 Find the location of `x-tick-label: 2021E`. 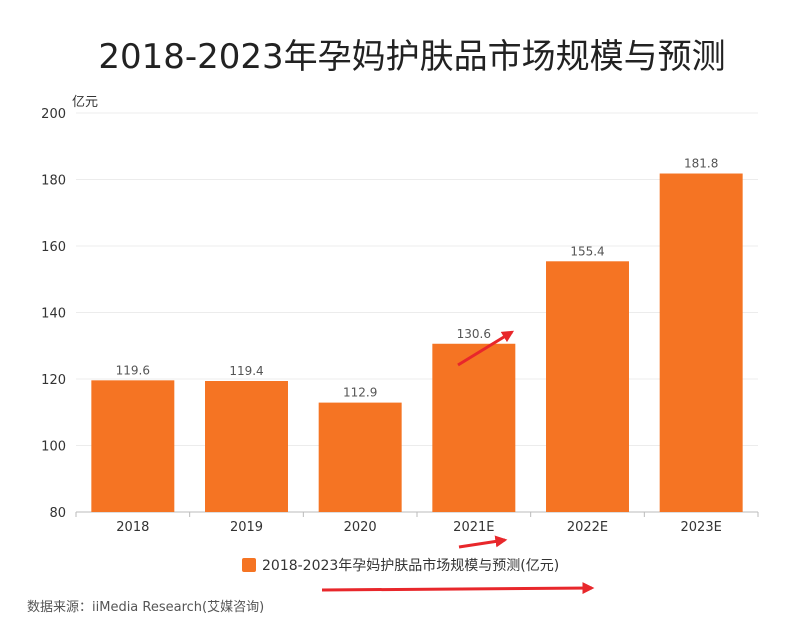

x-tick-label: 2021E is located at coordinates (473, 527).